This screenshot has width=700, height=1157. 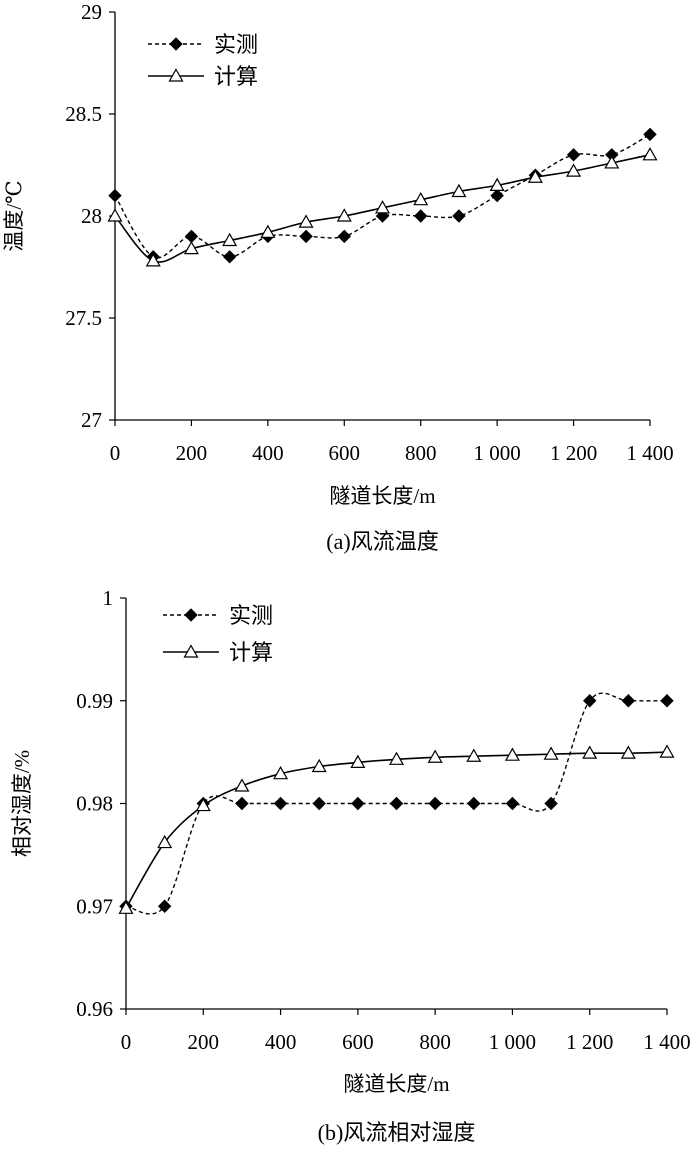 I want to click on y-tick-label: 0.98, so click(x=94, y=804).